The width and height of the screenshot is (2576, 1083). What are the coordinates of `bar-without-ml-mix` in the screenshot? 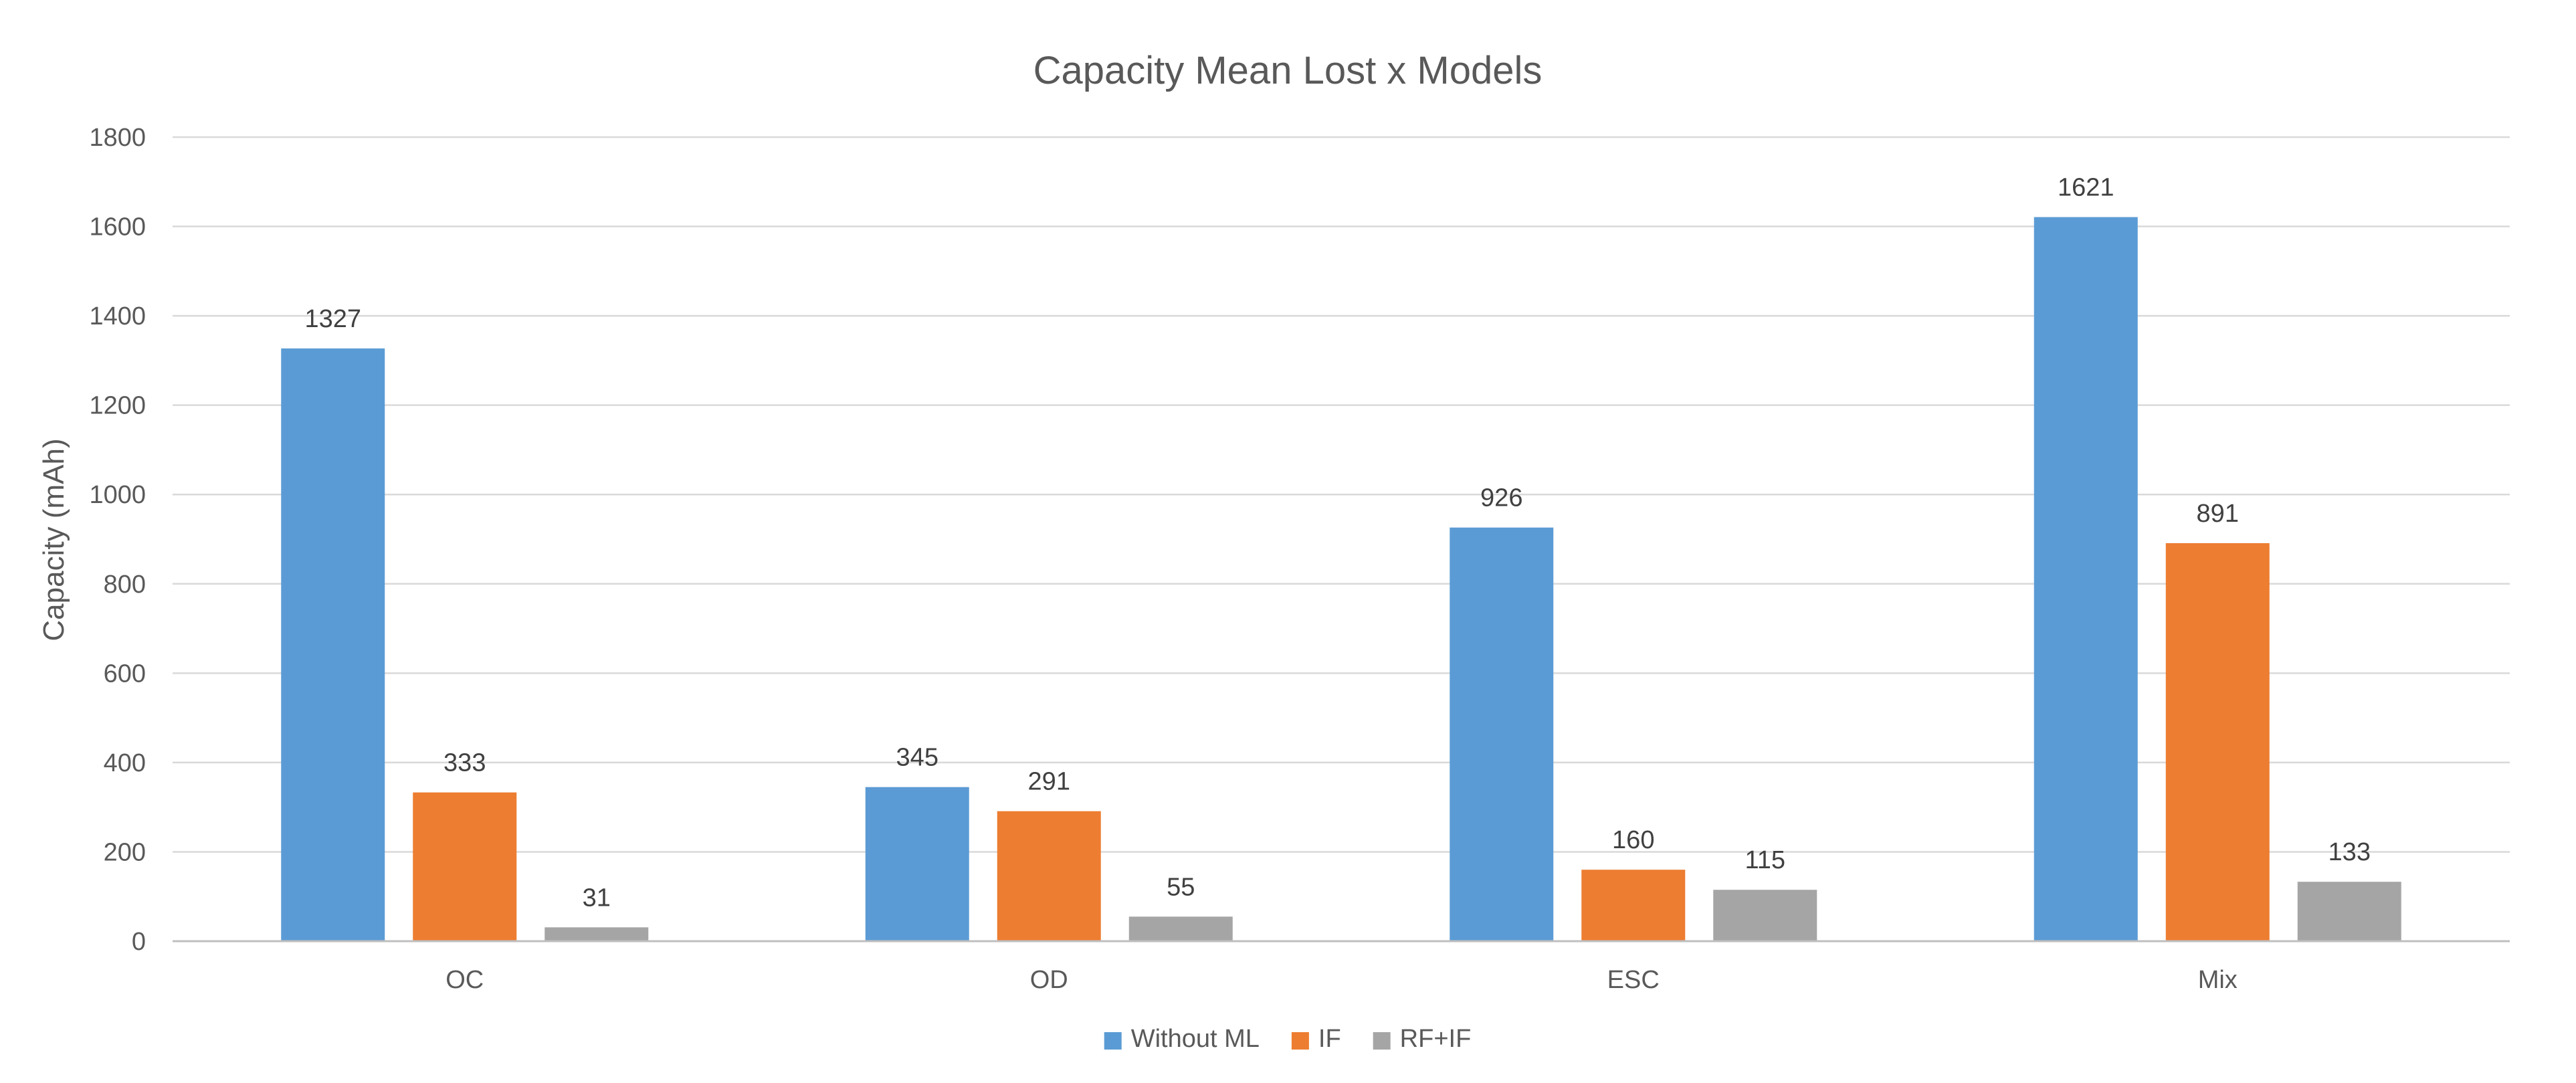 It's located at (2086, 579).